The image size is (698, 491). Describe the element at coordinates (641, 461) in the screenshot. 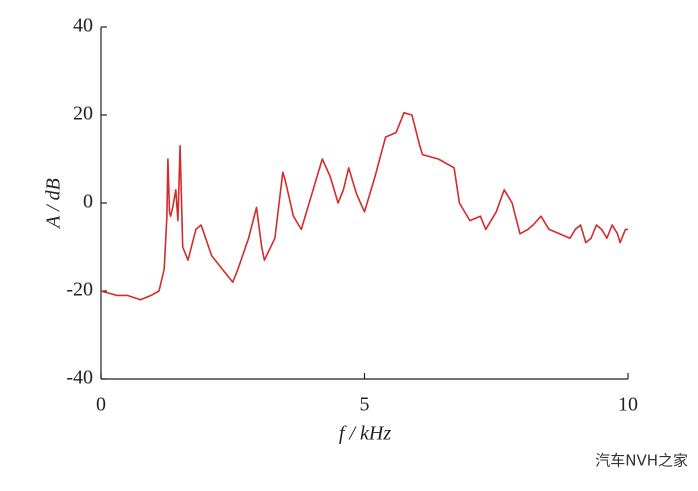

I see `watermark: 汽车NVH之家` at that location.